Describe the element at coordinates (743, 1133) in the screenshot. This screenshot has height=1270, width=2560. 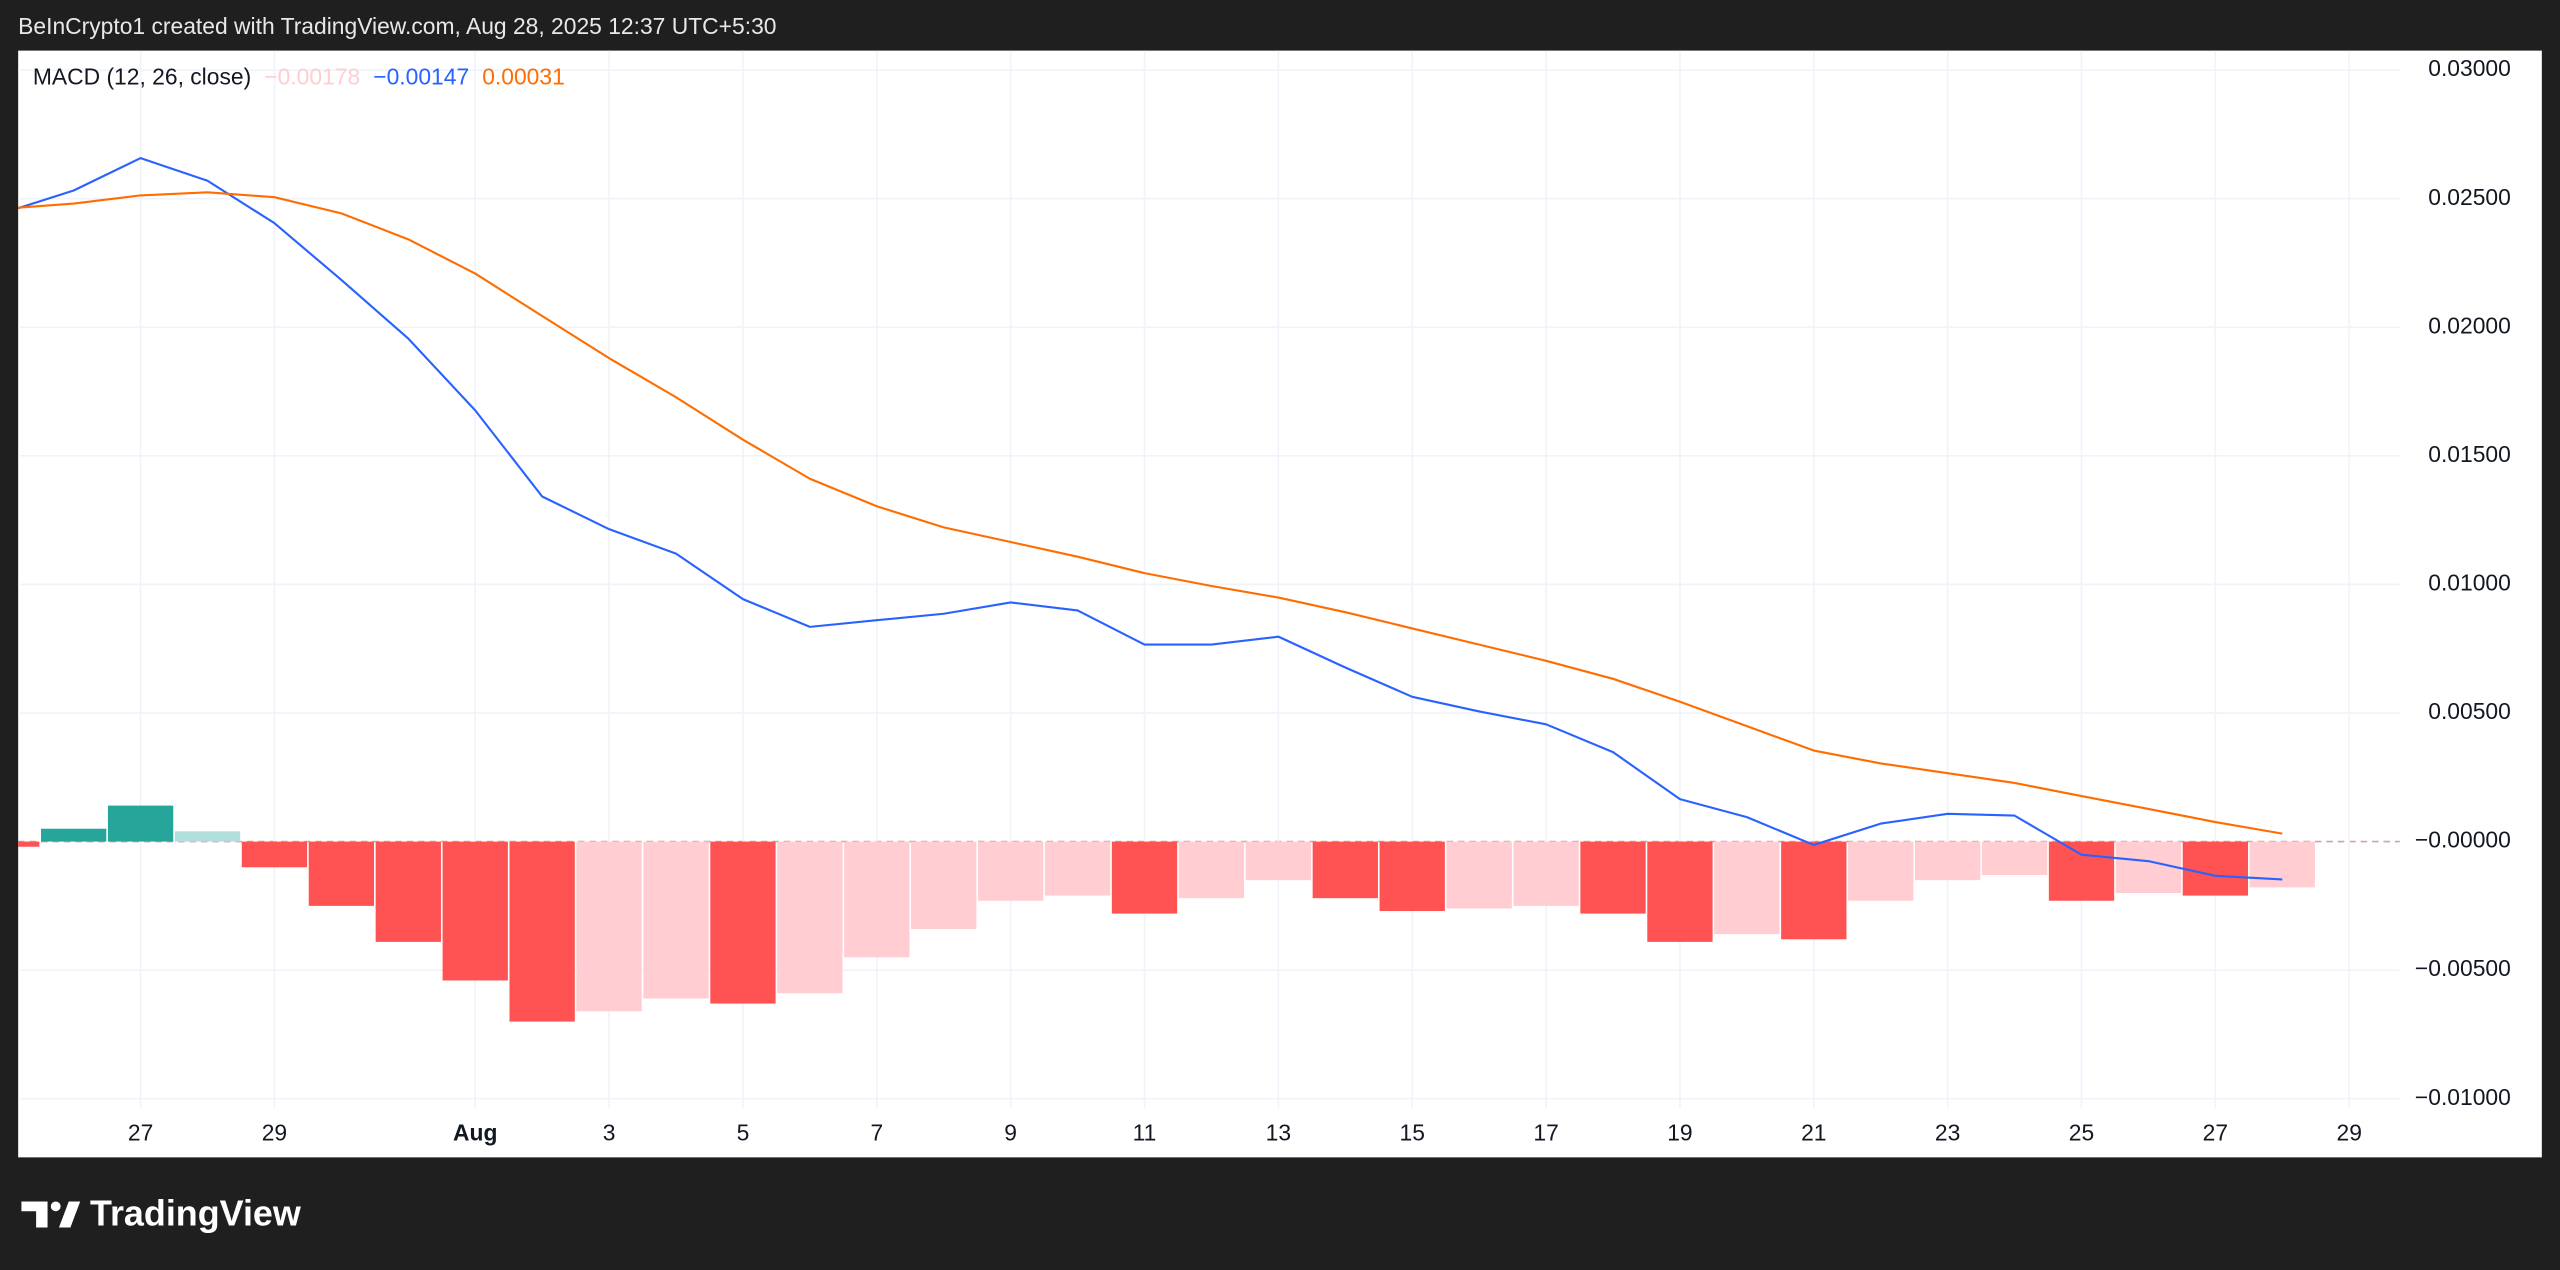
I see `x-tick-label: 5` at that location.